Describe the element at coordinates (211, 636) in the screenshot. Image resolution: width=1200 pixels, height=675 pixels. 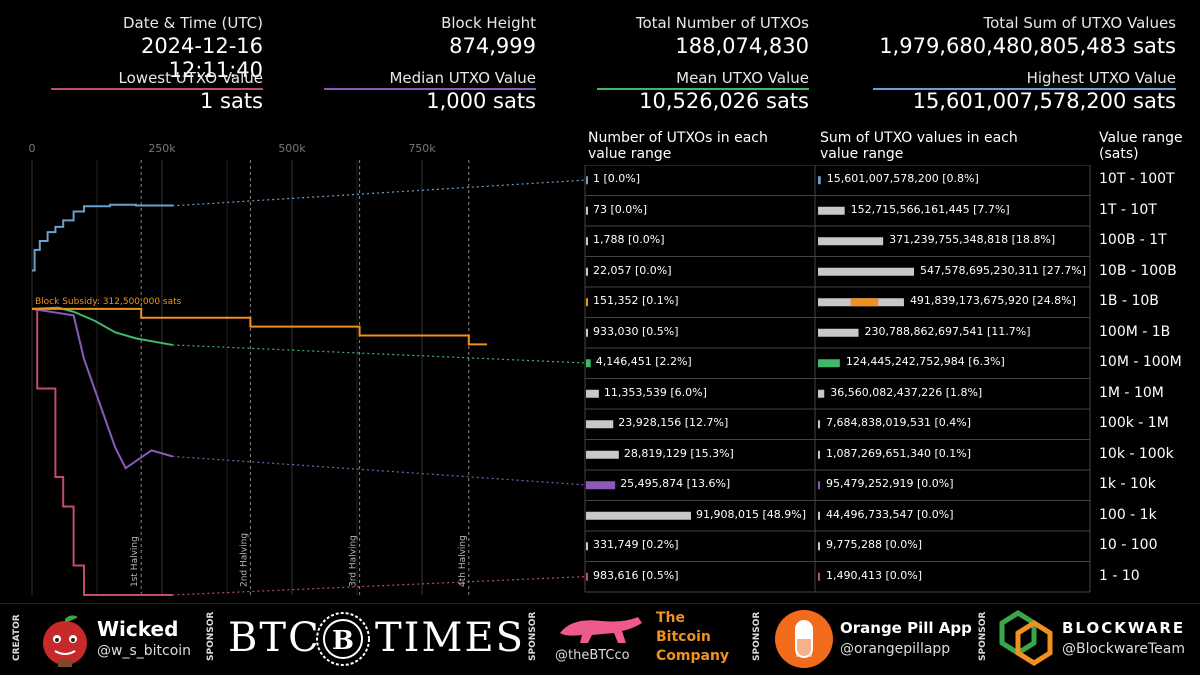
I see `sponsor-label-1: SPONSOR` at that location.